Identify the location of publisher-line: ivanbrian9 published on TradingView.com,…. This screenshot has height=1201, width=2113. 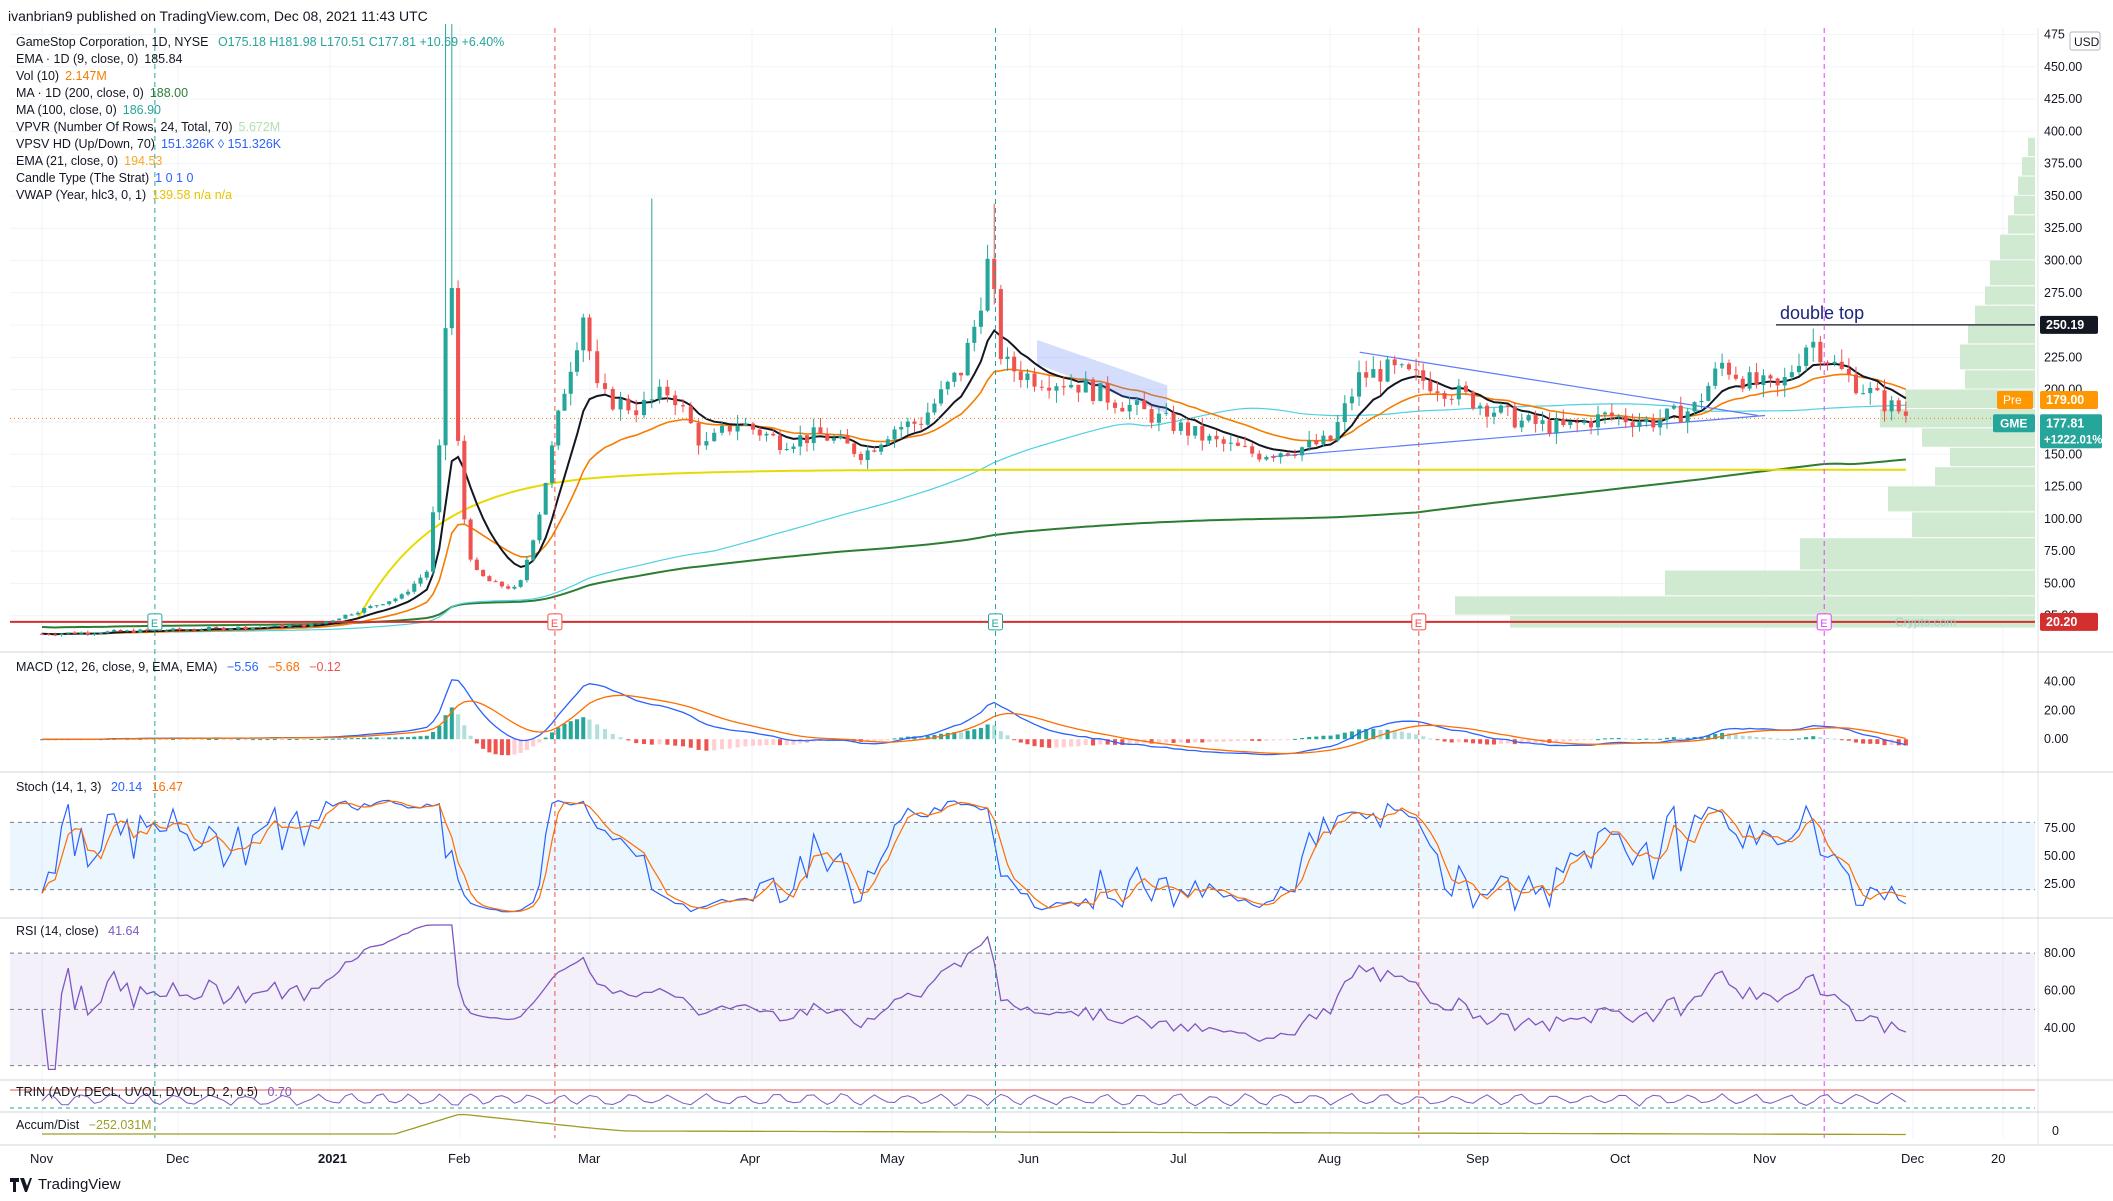
(218, 16).